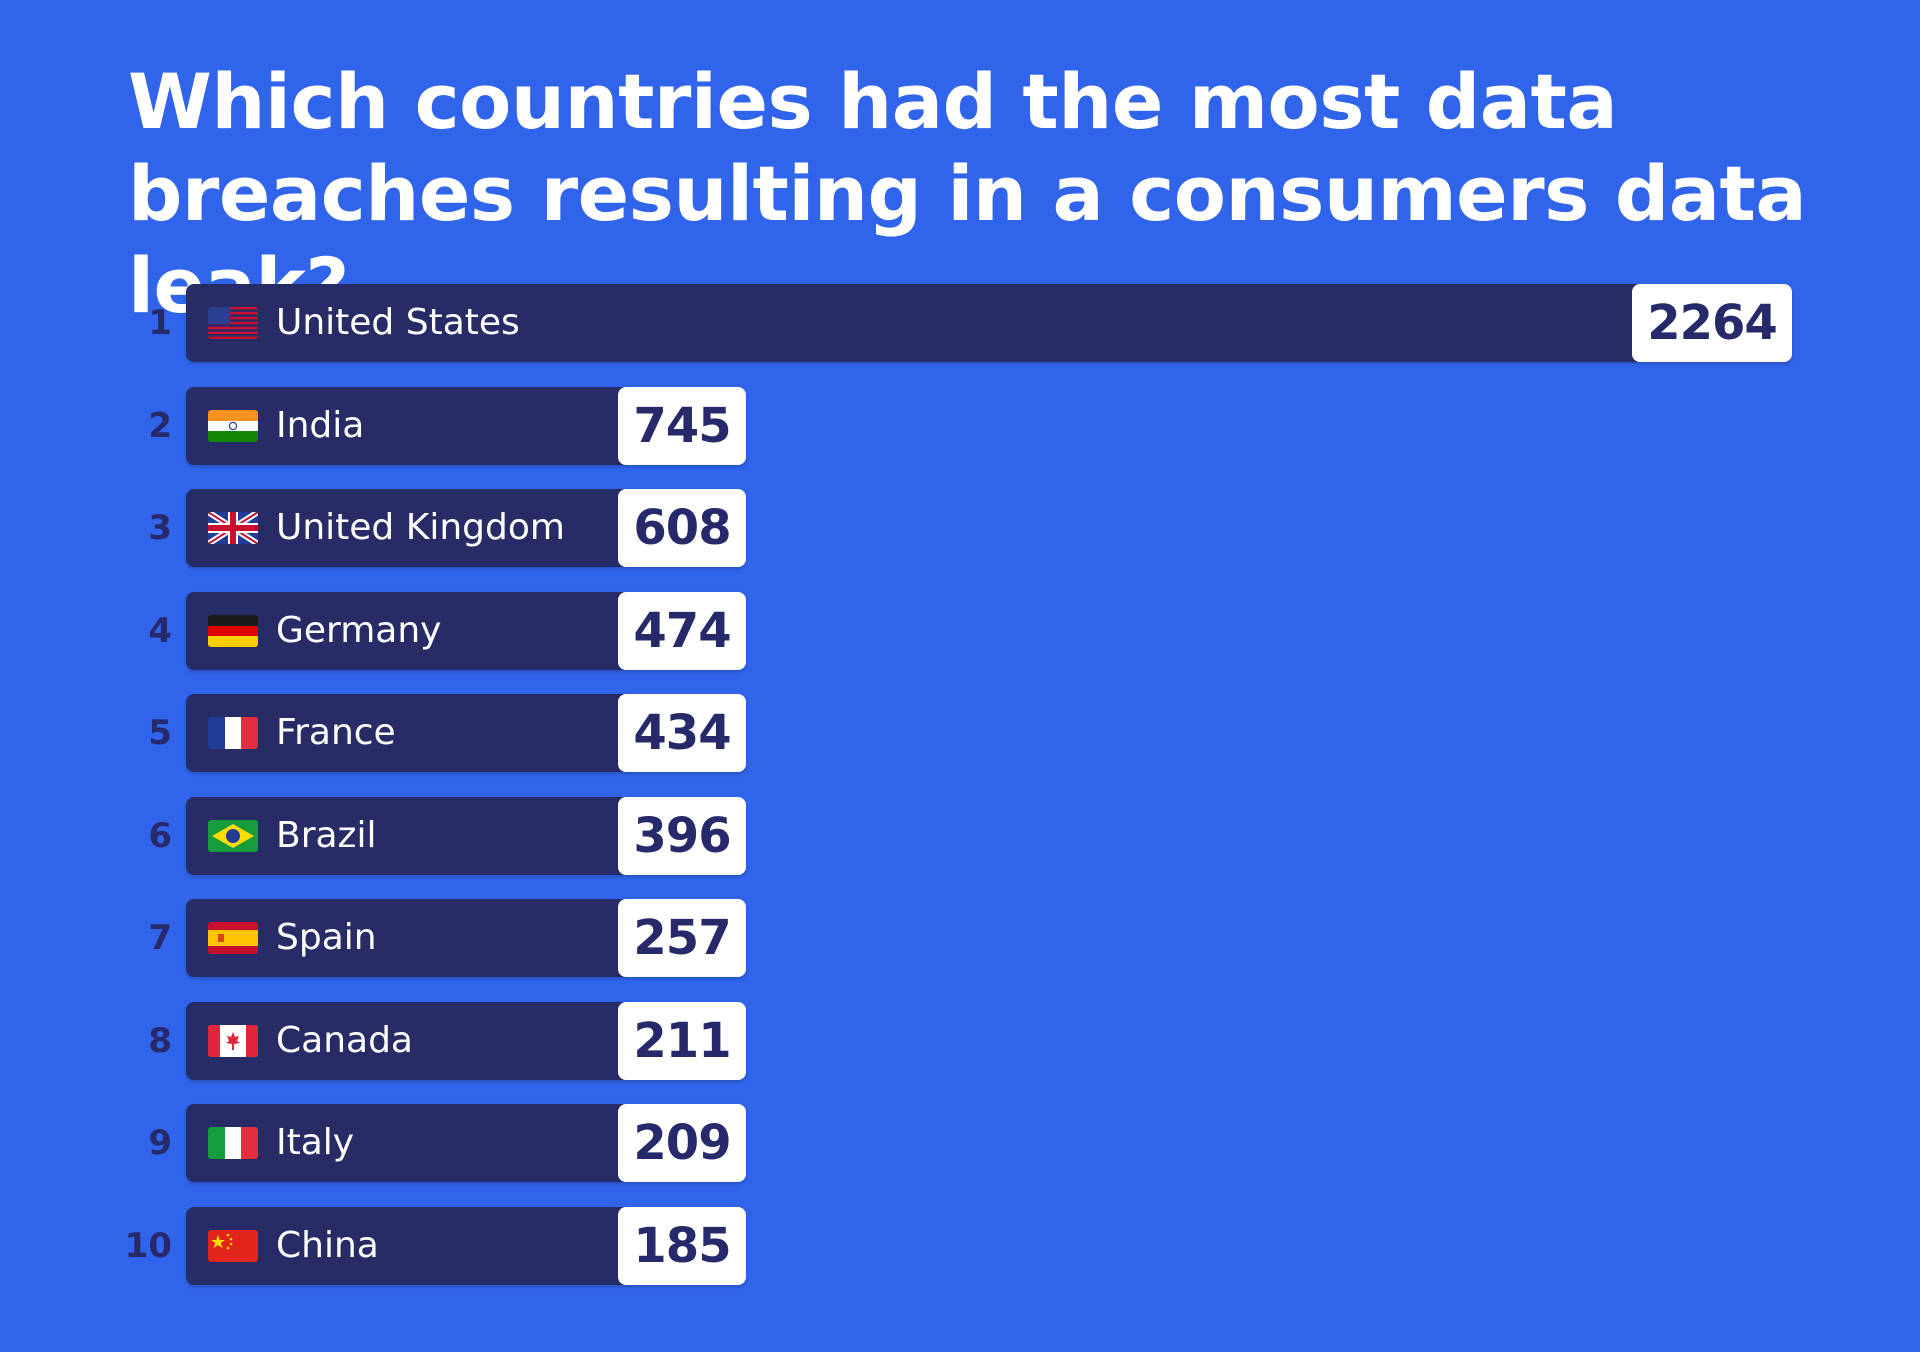 This screenshot has height=1352, width=1920. What do you see at coordinates (160, 733) in the screenshot?
I see `rank-label: 5` at bounding box center [160, 733].